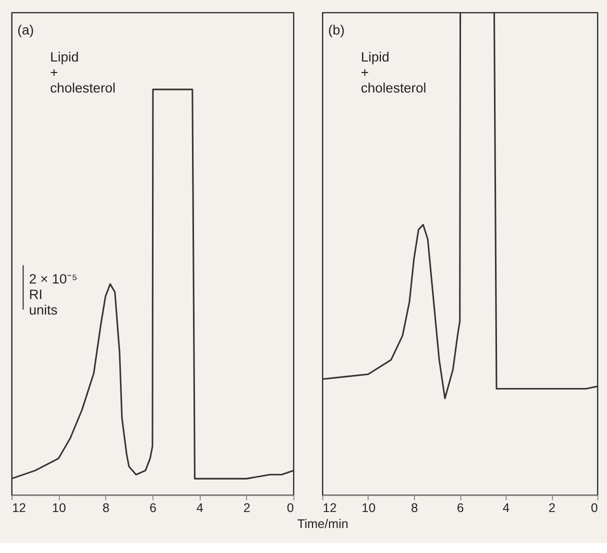  What do you see at coordinates (53, 295) in the screenshot?
I see `annotation: 2 × 10⁻⁵ RI units` at bounding box center [53, 295].